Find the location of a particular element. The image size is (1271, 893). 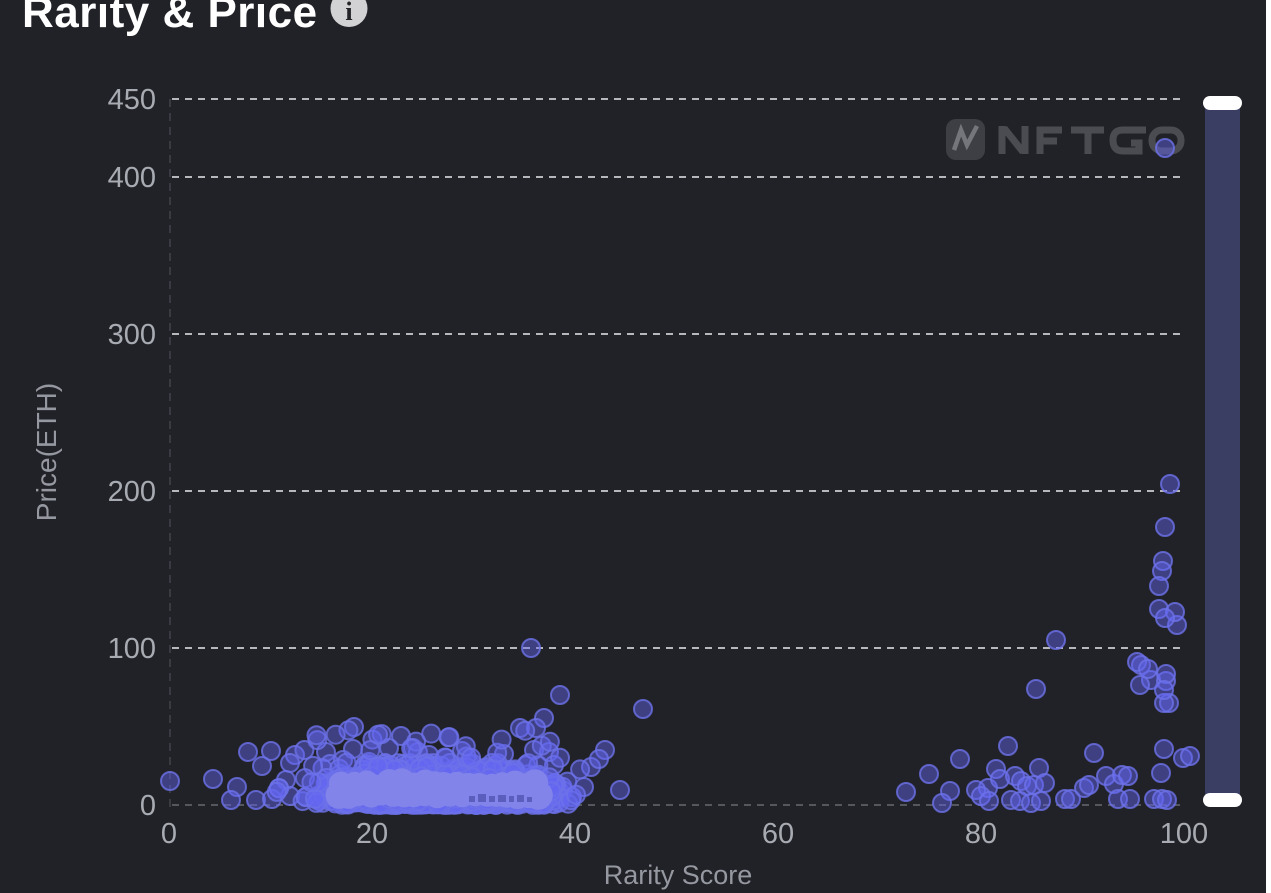

svg-text: 40 is located at coordinates (575, 834).